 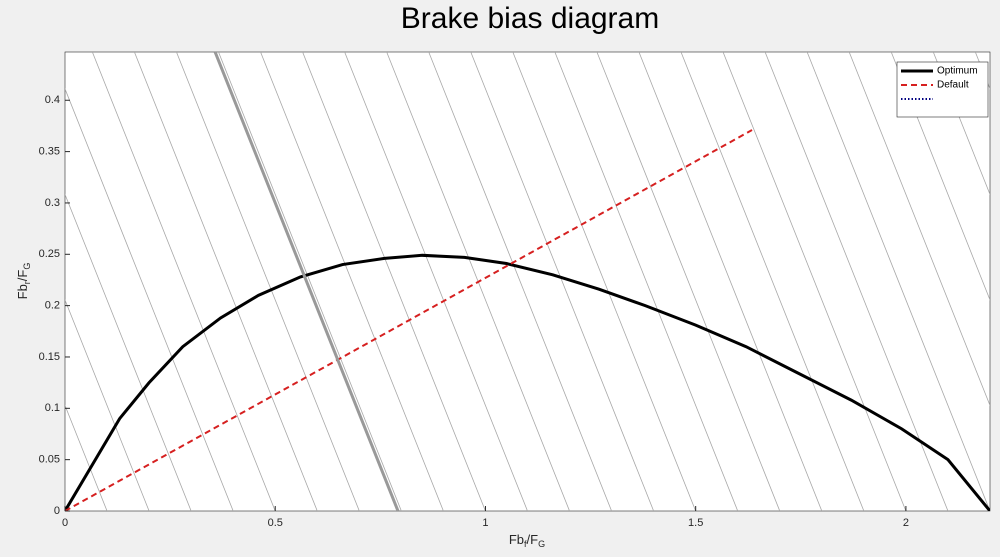 I want to click on x-tick-label: 0.5, so click(x=275, y=523).